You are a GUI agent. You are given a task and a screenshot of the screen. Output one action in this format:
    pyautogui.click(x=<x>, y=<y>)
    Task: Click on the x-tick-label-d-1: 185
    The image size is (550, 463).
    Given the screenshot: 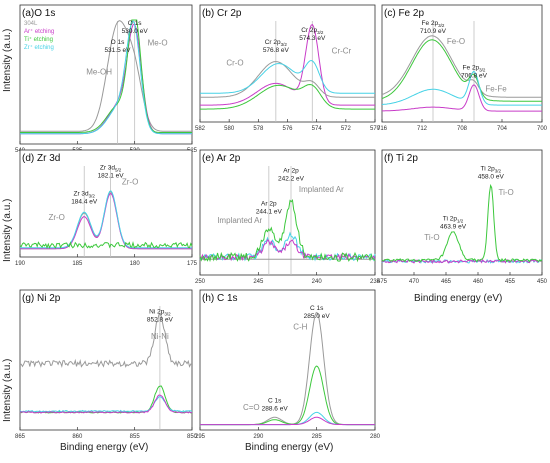 What is the action you would take?
    pyautogui.click(x=77, y=264)
    